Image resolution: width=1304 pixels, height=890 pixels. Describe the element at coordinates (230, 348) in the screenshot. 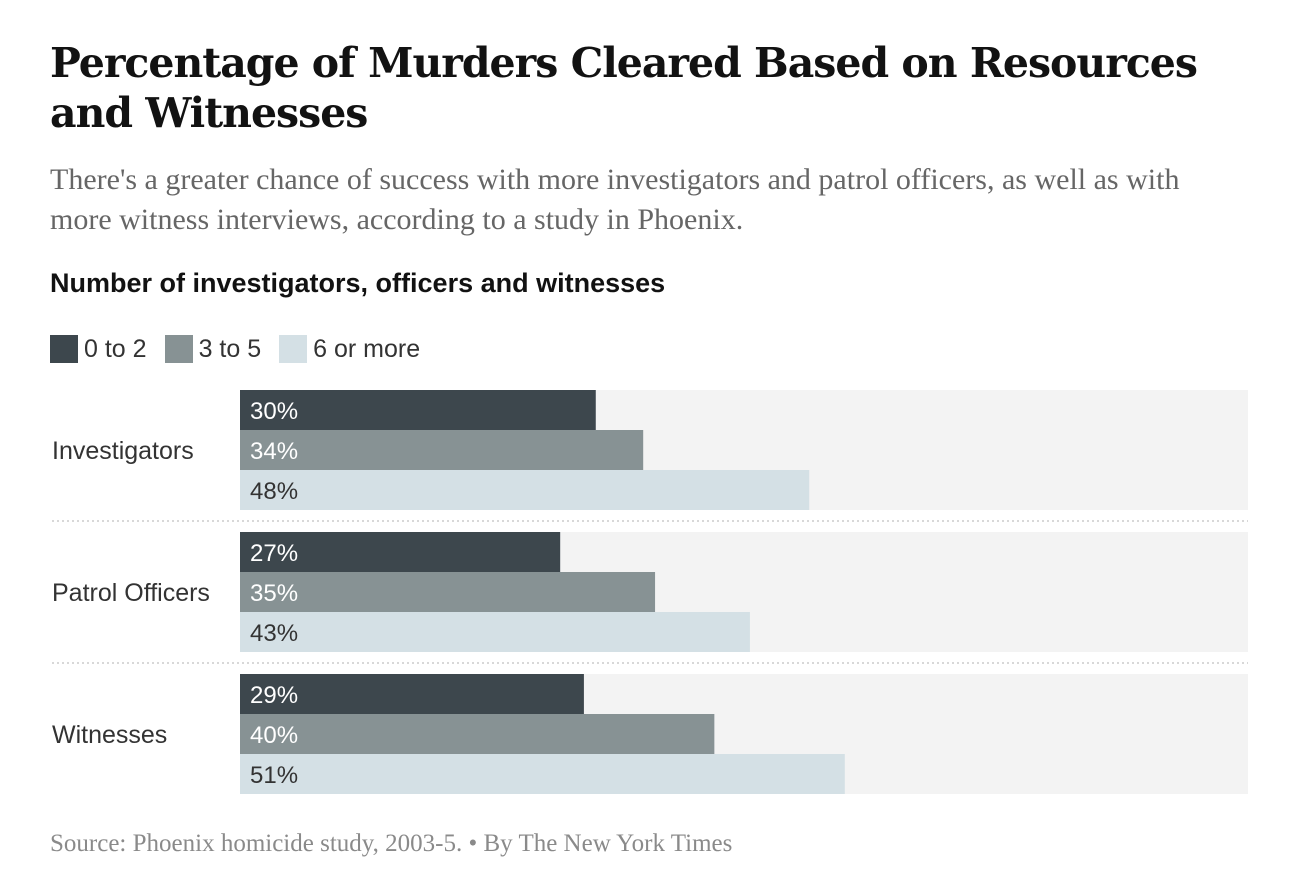

I see `legend-label-3-to-5: 3 to 5` at that location.